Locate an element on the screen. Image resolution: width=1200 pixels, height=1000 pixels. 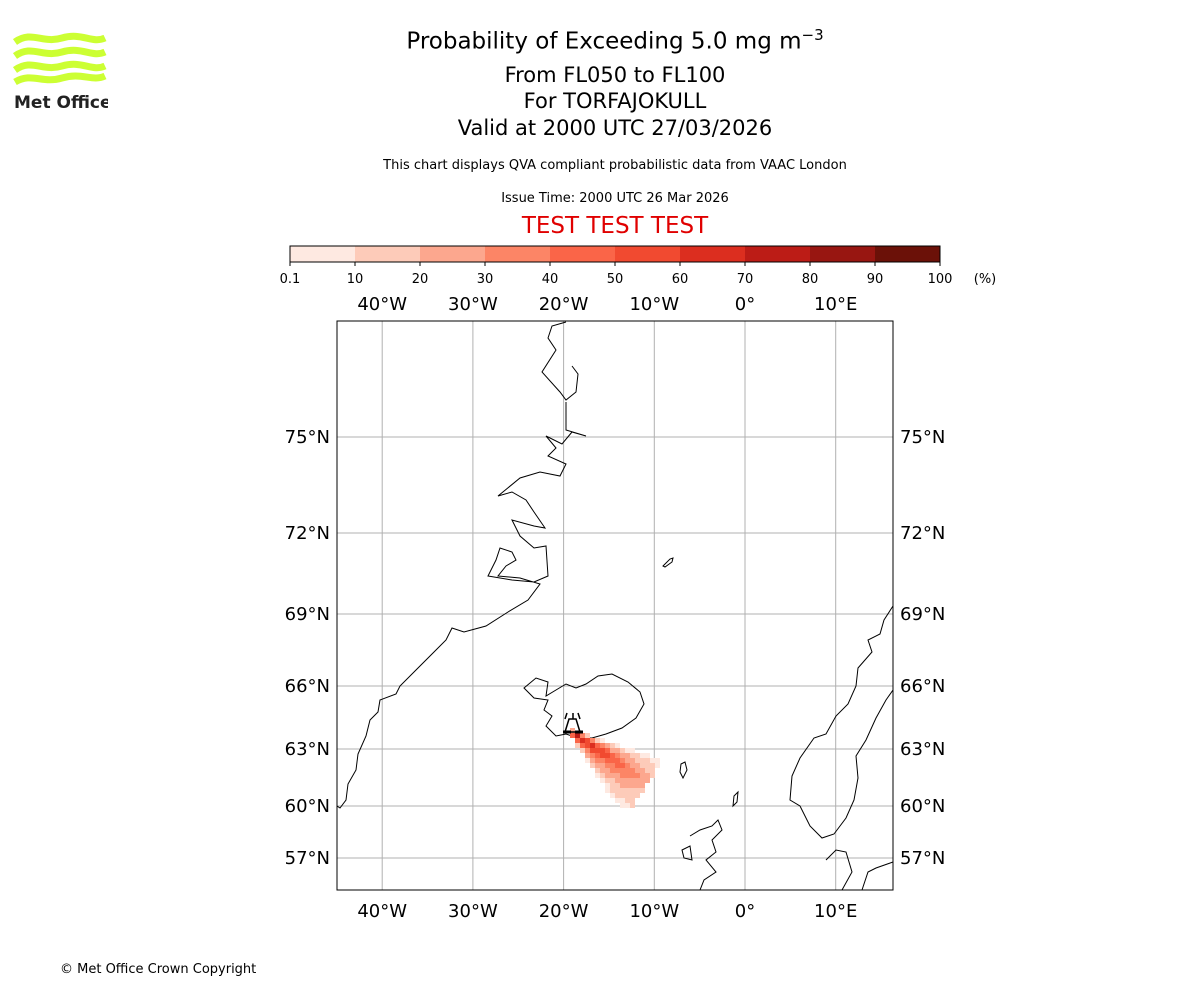
volcano-name: For TORFAJOKULL is located at coordinates (615, 101).